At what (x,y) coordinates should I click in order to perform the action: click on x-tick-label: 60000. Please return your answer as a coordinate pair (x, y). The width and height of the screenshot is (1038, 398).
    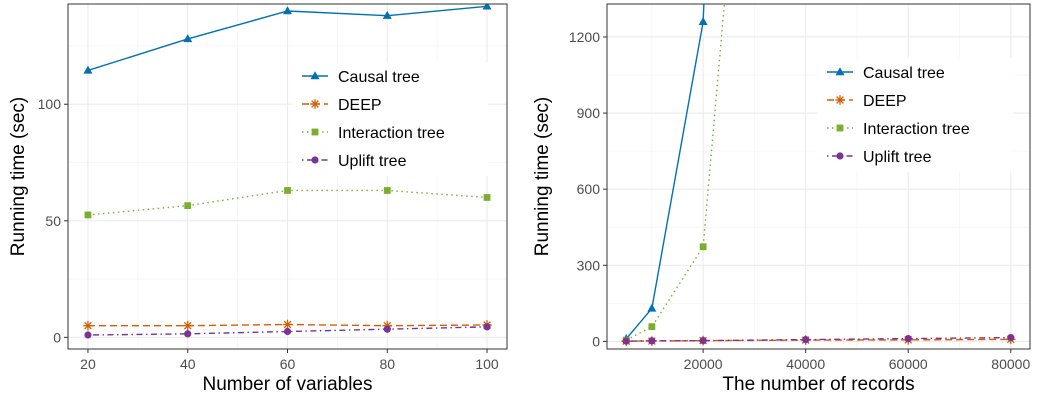
    Looking at the image, I should click on (908, 364).